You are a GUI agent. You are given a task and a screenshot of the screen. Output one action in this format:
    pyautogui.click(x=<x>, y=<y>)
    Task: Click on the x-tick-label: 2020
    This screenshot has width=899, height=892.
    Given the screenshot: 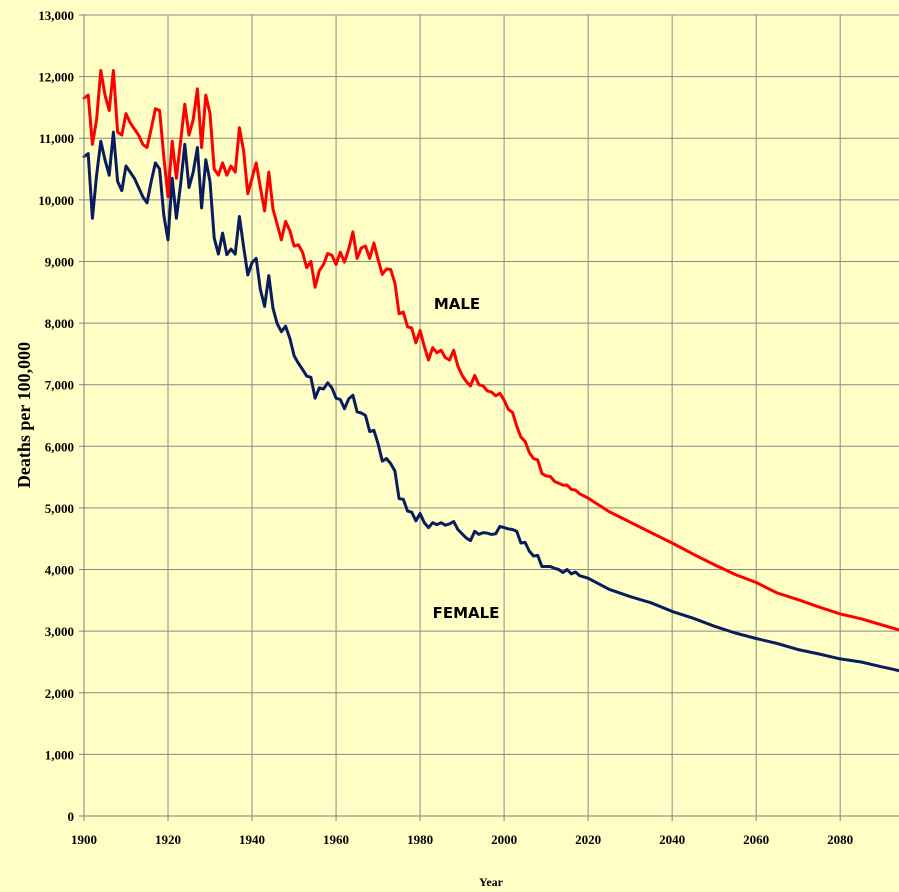 What is the action you would take?
    pyautogui.click(x=588, y=839)
    